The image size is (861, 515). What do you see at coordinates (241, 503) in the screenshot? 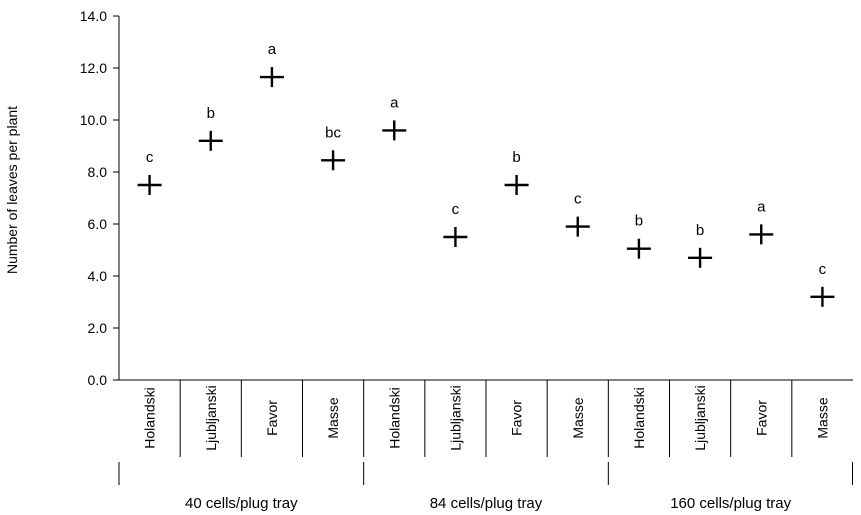
I see `group-label: 40 cells/plug tray` at bounding box center [241, 503].